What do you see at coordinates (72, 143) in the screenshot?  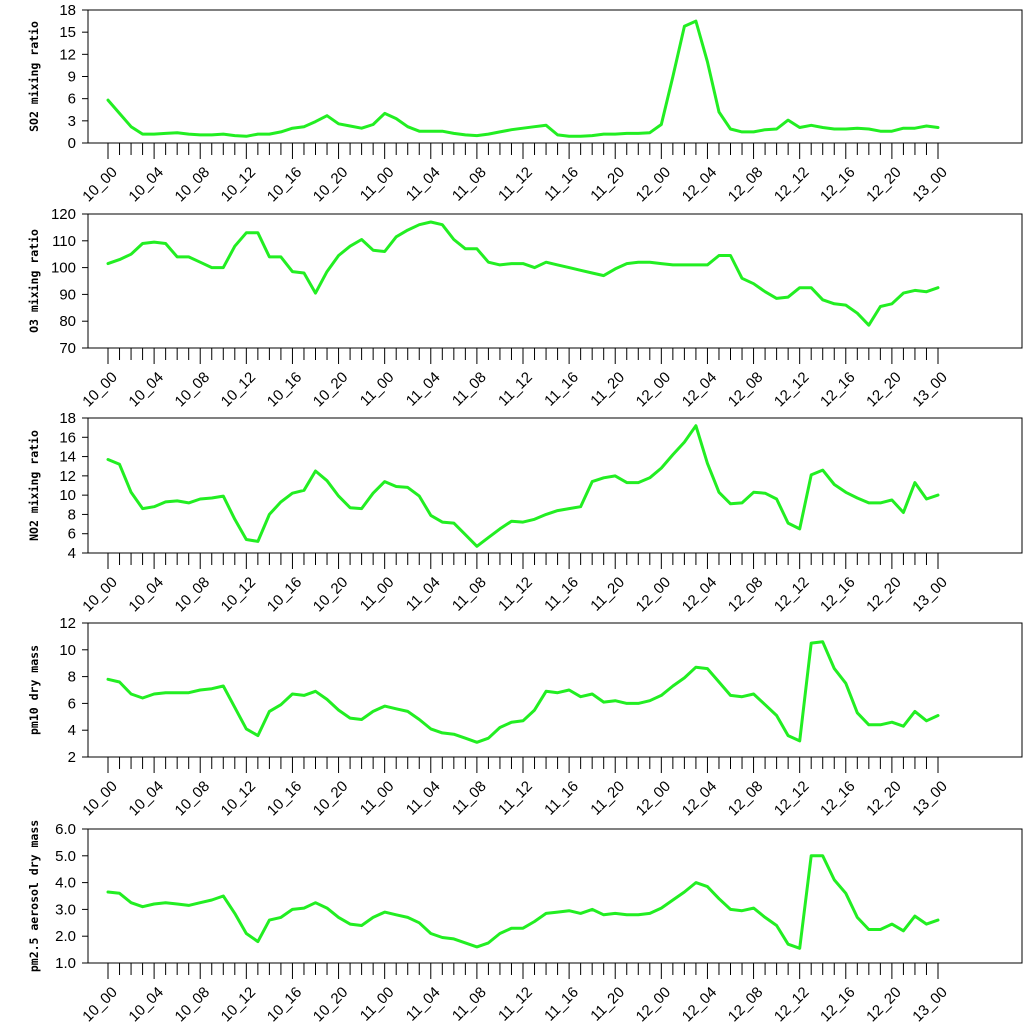 I see `y-tick-label: 0` at bounding box center [72, 143].